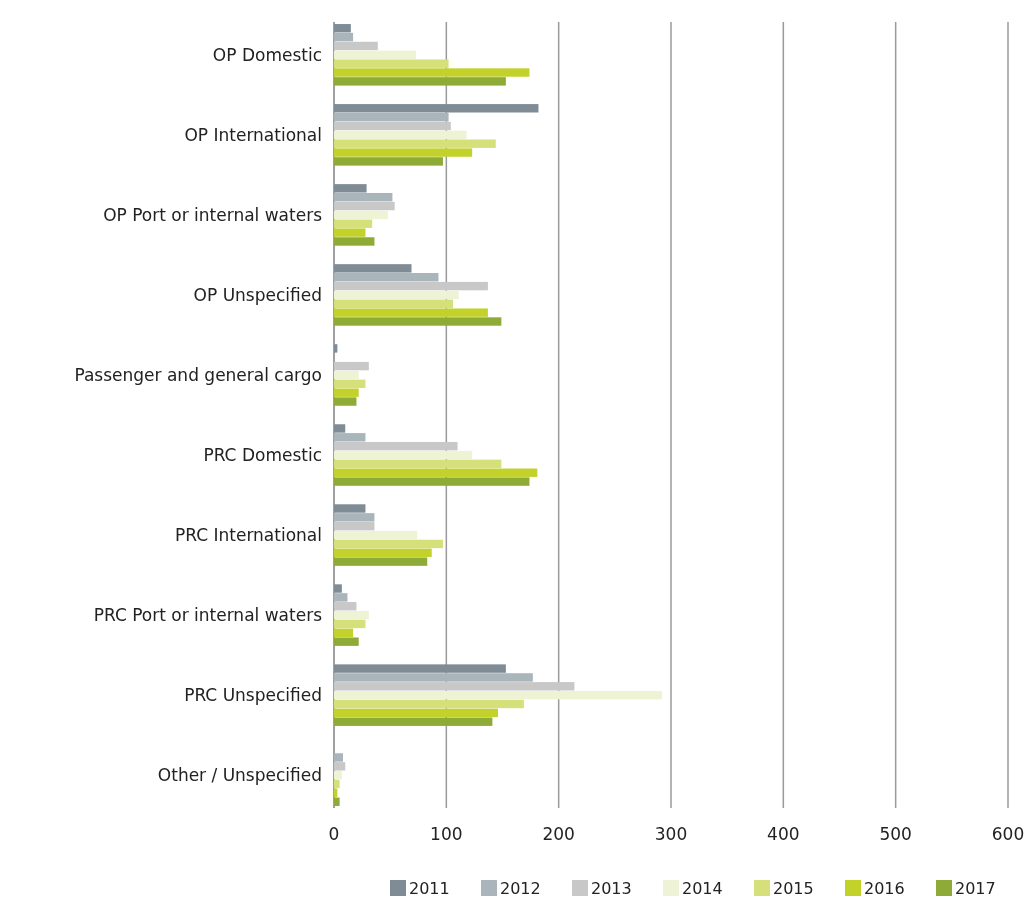 Image resolution: width=1031 pixels, height=901 pixels. I want to click on legend-label: 2015, so click(793, 888).